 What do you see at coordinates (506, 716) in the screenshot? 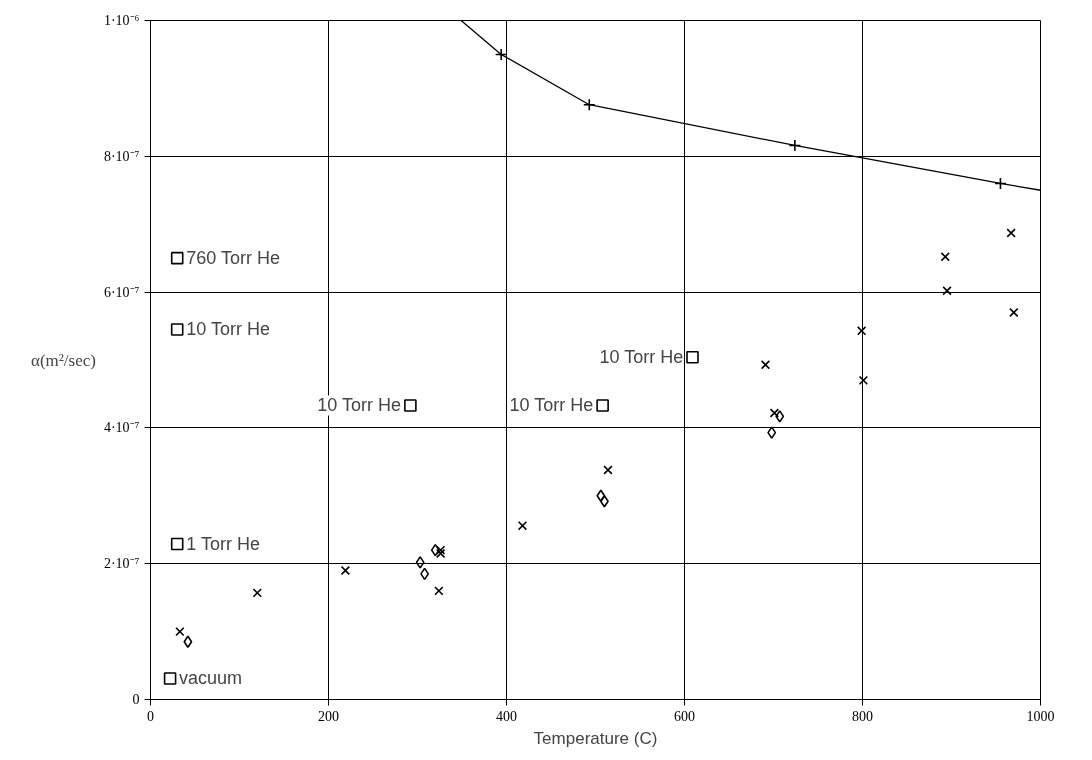
I see `x-tick-label: 400` at bounding box center [506, 716].